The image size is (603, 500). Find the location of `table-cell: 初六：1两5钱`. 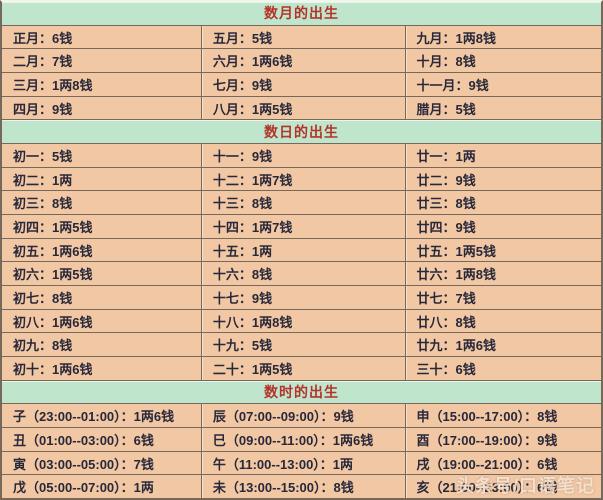

table-cell: 初六：1两5钱 is located at coordinates (101, 274).